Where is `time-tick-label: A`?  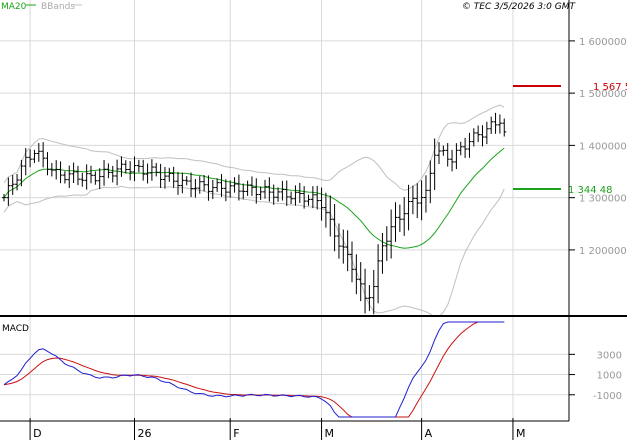 time-tick-label: A is located at coordinates (429, 433).